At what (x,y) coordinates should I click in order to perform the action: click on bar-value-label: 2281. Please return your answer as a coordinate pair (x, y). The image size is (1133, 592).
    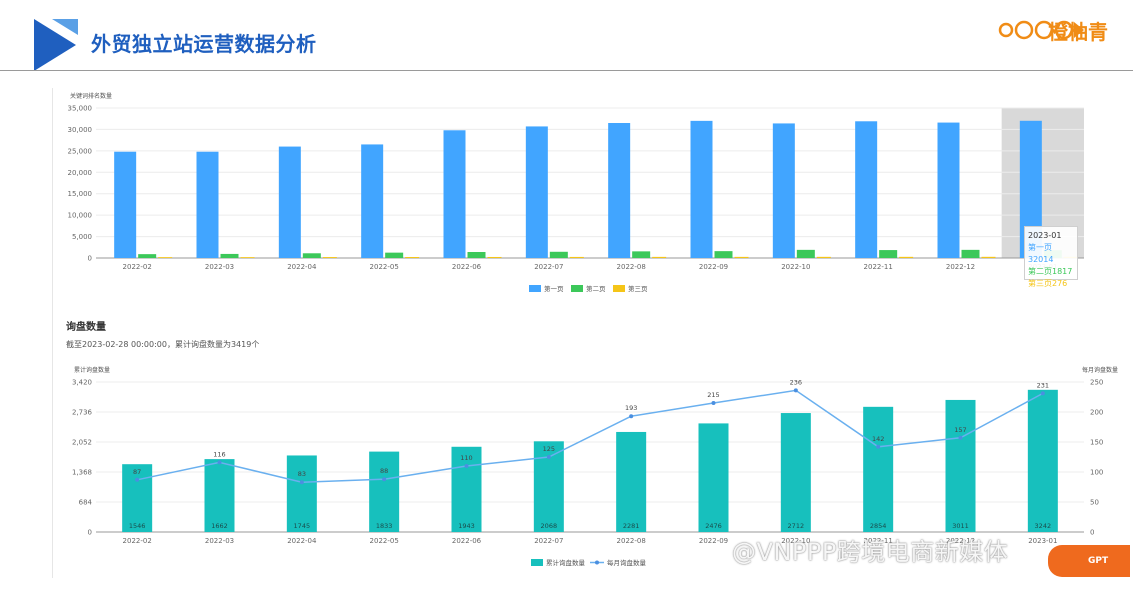
    Looking at the image, I should click on (631, 526).